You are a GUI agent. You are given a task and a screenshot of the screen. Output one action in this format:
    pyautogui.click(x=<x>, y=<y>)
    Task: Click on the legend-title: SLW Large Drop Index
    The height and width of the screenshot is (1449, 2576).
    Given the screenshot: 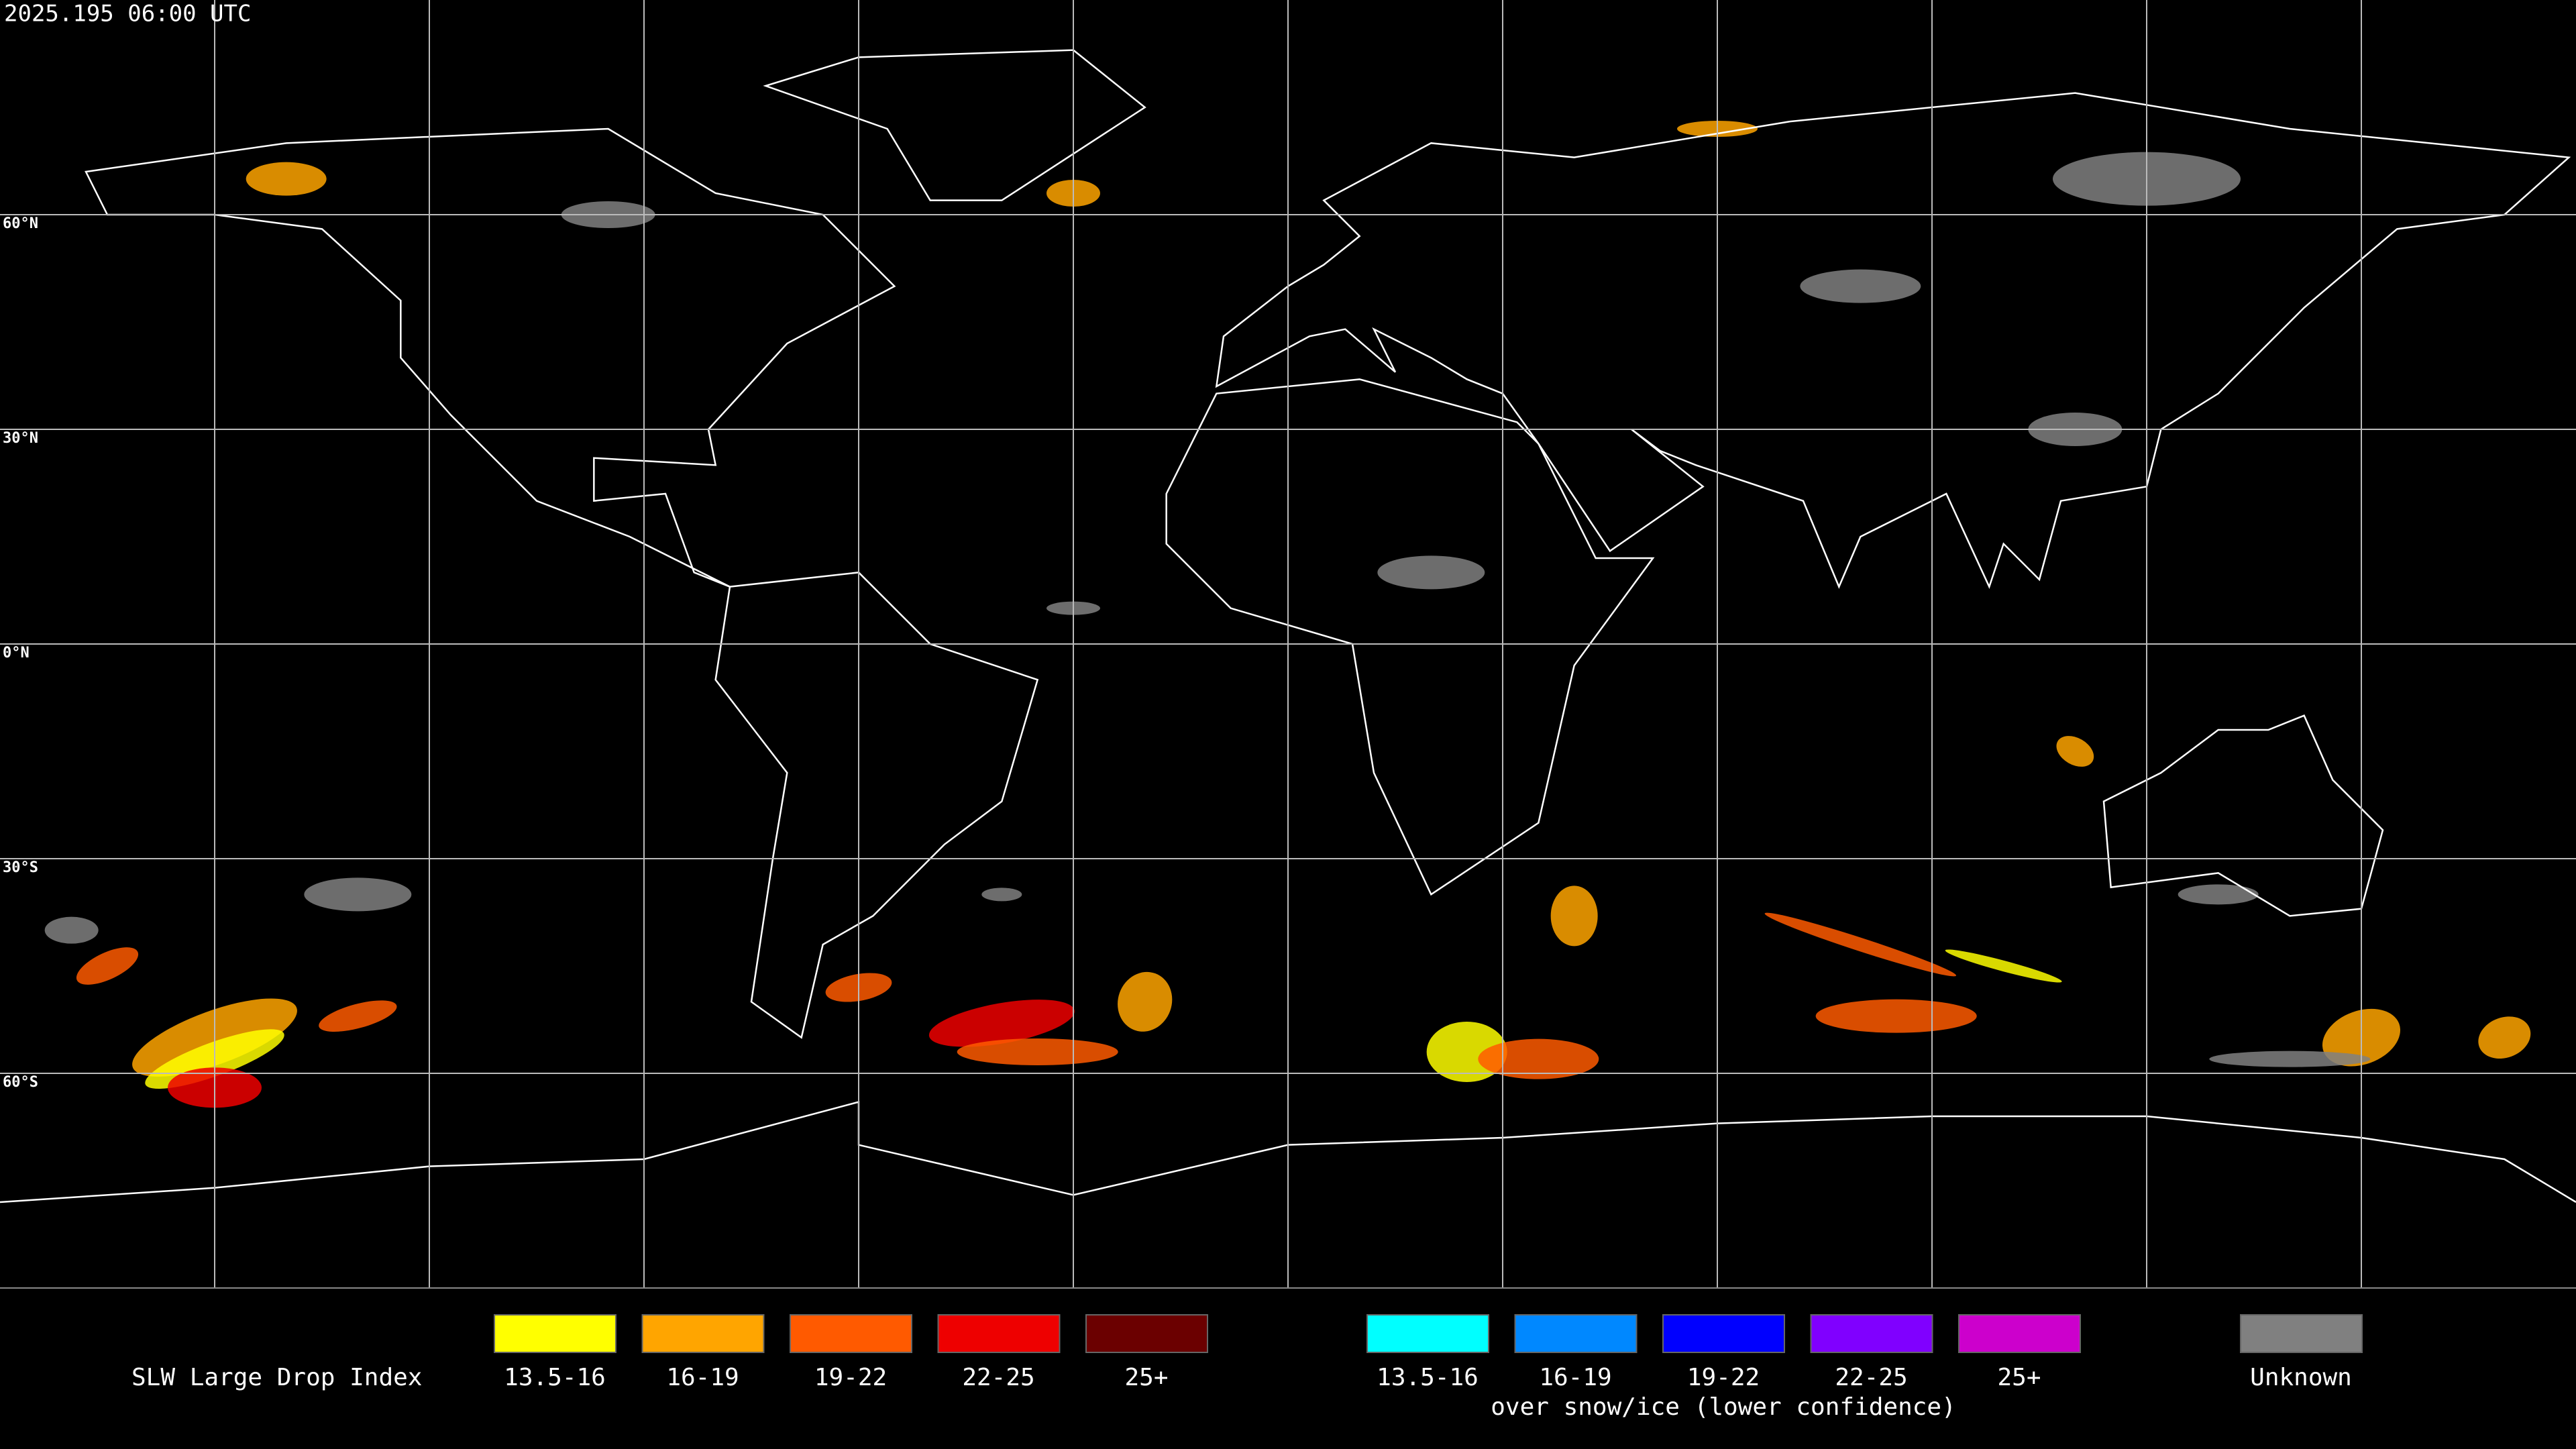 What is the action you would take?
    pyautogui.click(x=276, y=1377)
    